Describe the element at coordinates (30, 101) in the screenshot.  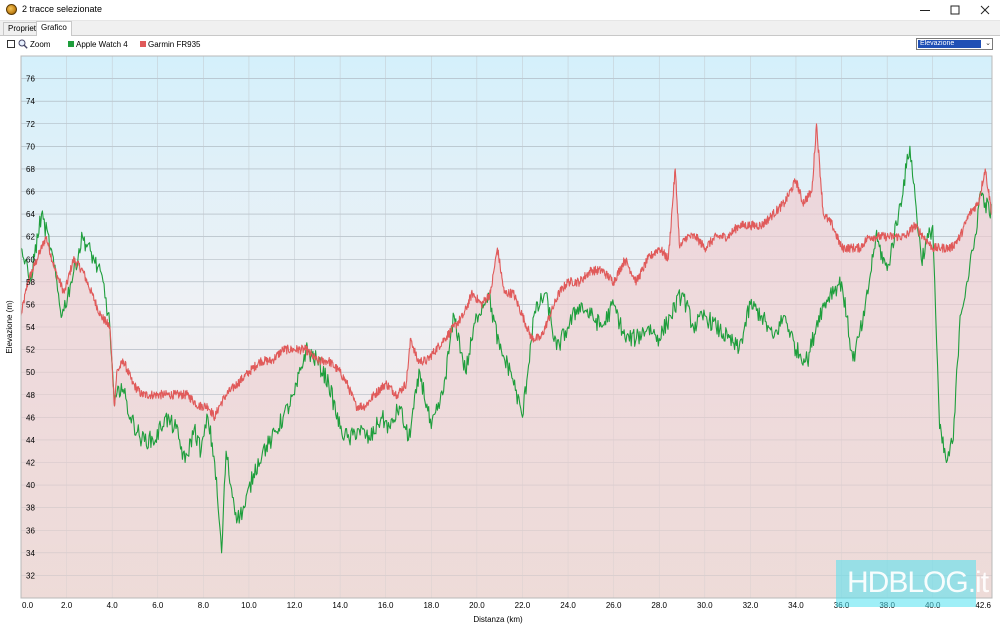
I see `y-tick-label: 74` at that location.